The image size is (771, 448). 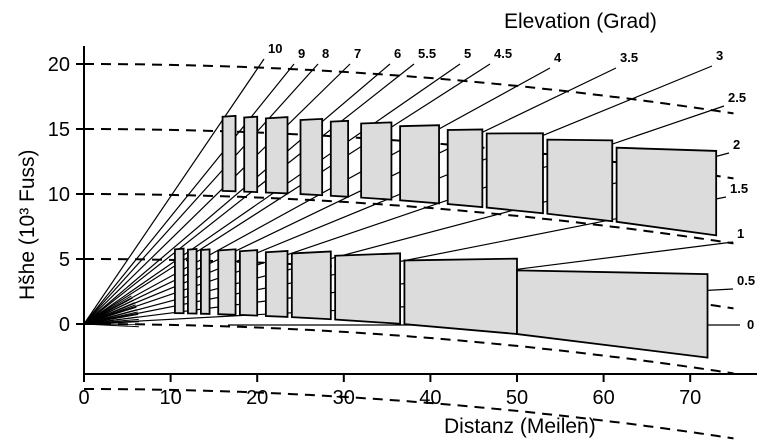 What do you see at coordinates (740, 233) in the screenshot?
I see `elevation-label: 1` at bounding box center [740, 233].